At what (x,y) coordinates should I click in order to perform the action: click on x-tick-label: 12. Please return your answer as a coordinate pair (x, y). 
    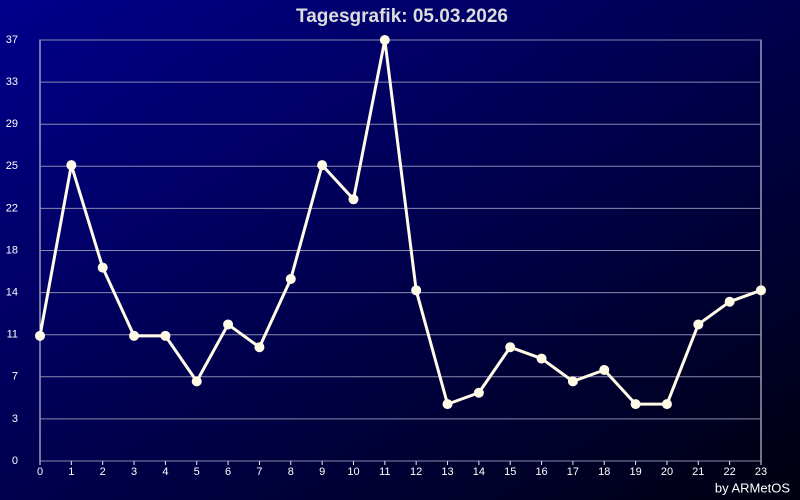
    Looking at the image, I should click on (416, 472).